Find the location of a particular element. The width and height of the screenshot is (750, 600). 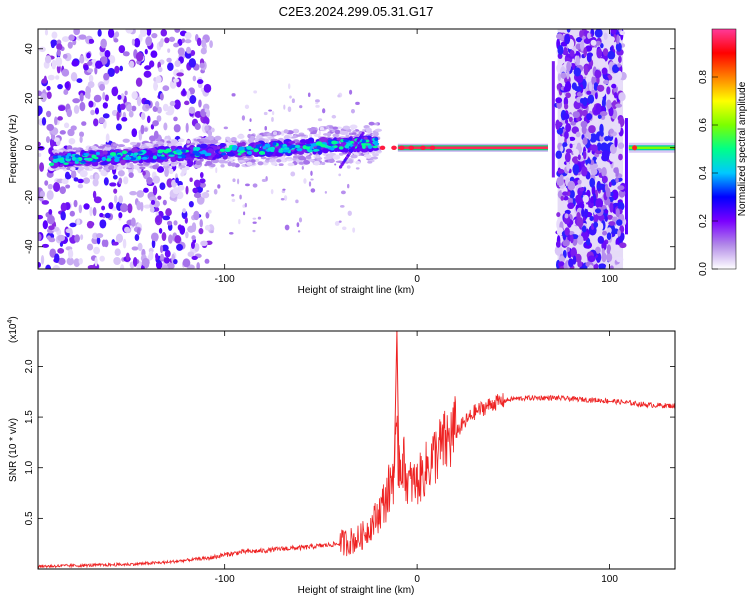

x-tick-label: 100 is located at coordinates (609, 579).